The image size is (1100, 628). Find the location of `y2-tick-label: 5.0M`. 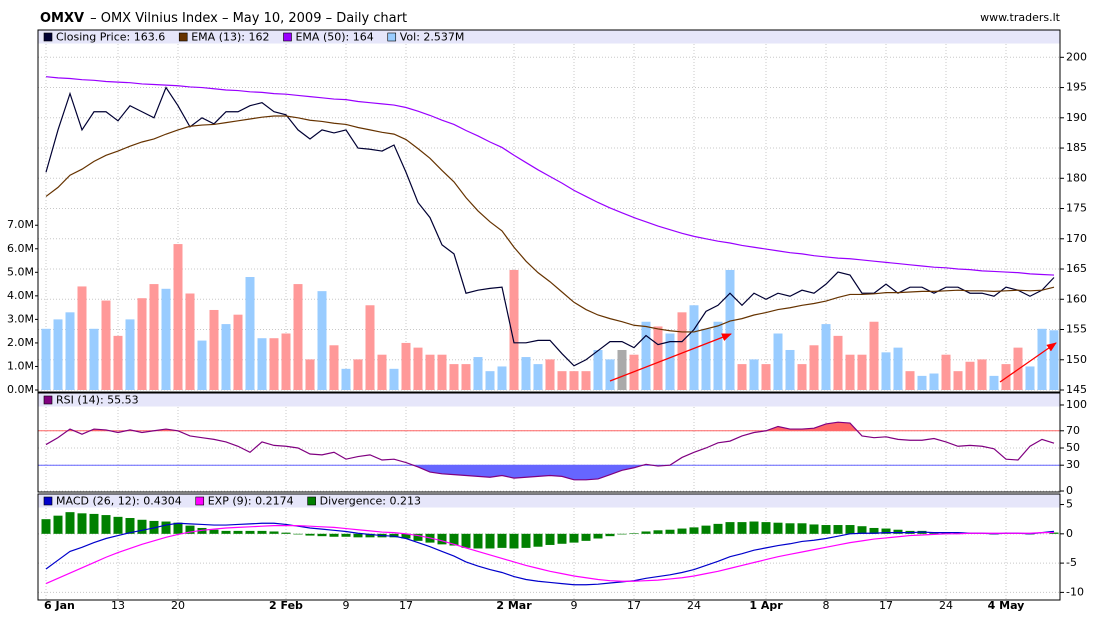

y2-tick-label: 5.0M is located at coordinates (20, 271).